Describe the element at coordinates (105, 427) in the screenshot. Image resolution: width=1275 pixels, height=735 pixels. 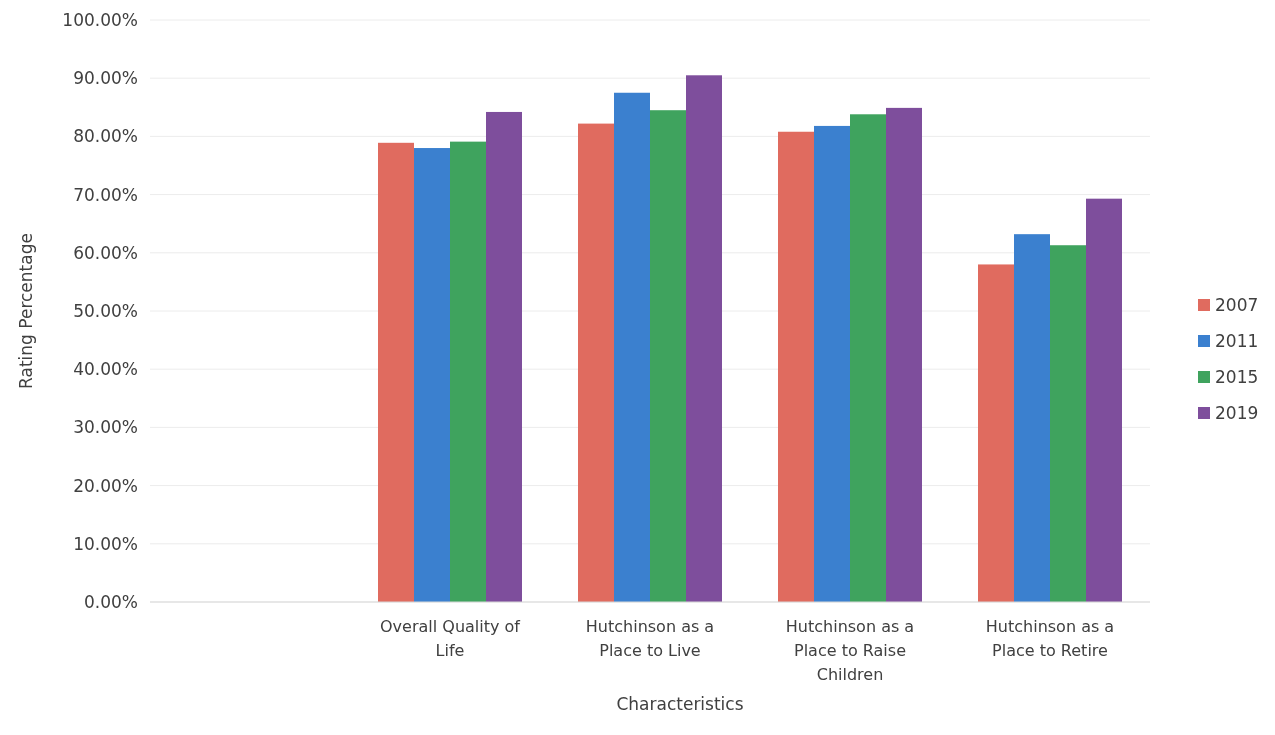
I see `y-tick-label: 30.00%` at that location.